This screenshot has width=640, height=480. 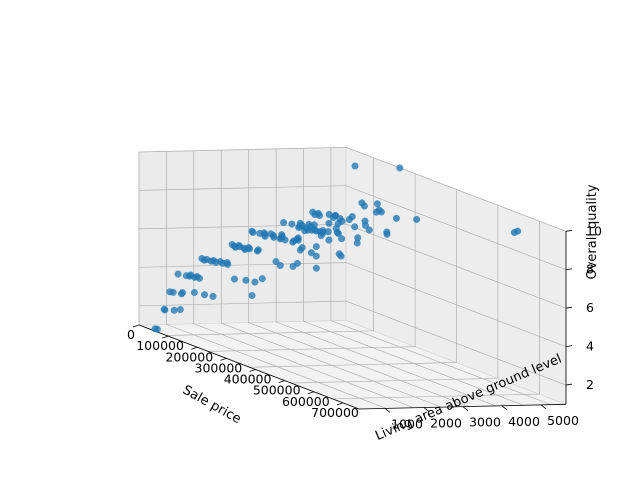 I want to click on x-tick-label: 300000, so click(x=219, y=367).